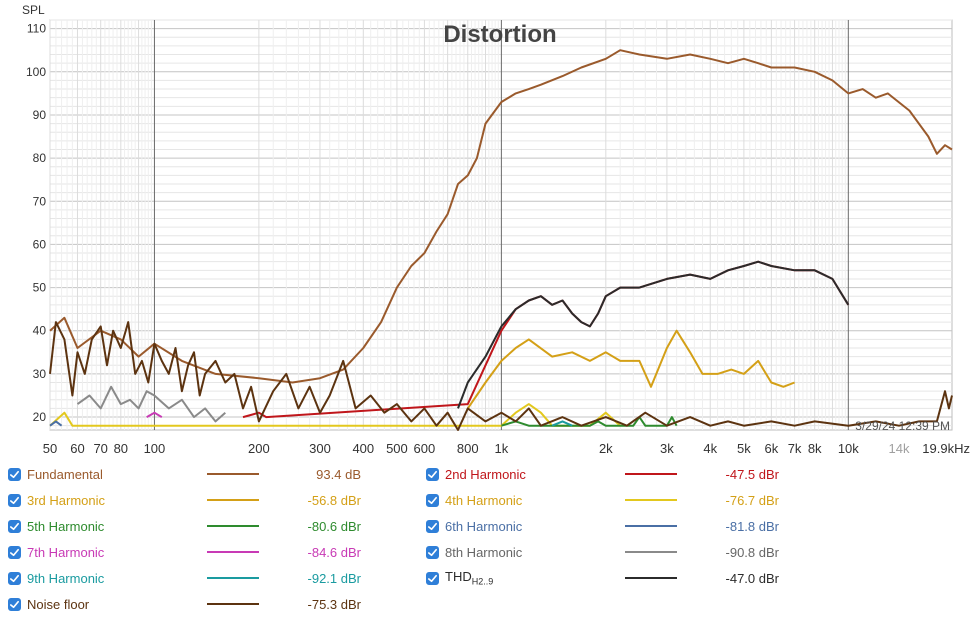  What do you see at coordinates (630, 369) in the screenshot?
I see `series-line-3rd-harmonic` at bounding box center [630, 369].